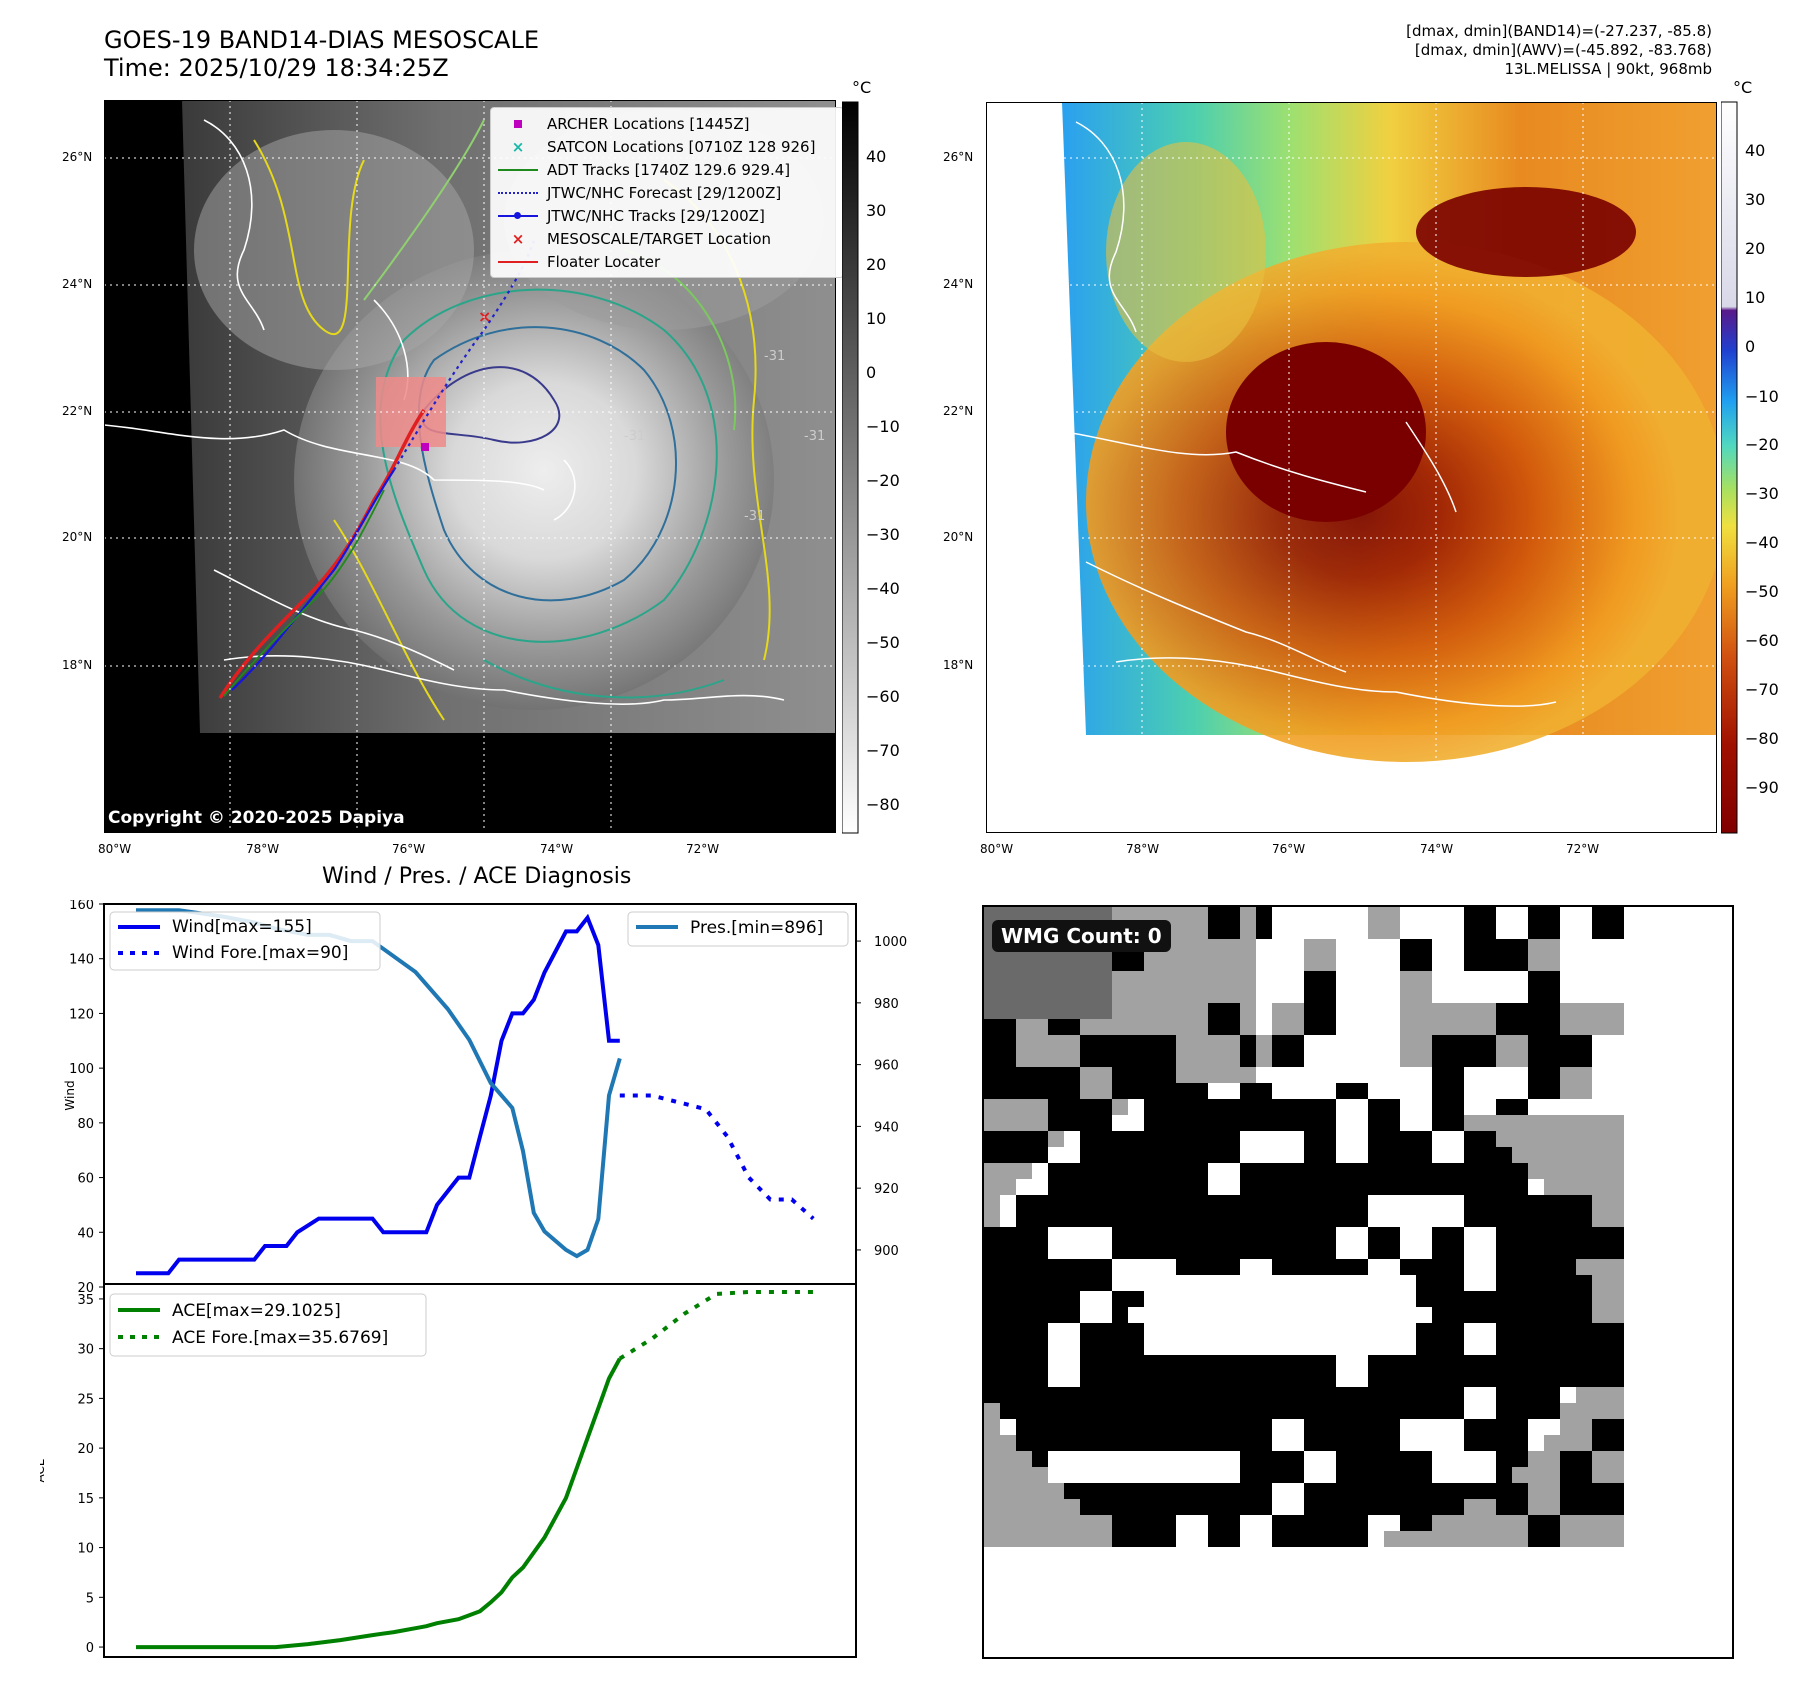 This screenshot has width=1797, height=1690. I want to click on lat-label: 24°N, so click(958, 284).